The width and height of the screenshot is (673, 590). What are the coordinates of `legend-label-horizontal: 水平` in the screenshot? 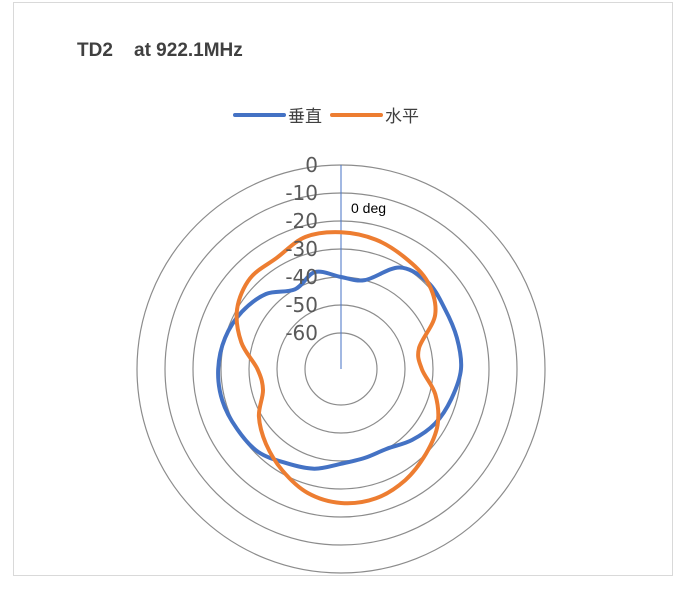 It's located at (402, 117).